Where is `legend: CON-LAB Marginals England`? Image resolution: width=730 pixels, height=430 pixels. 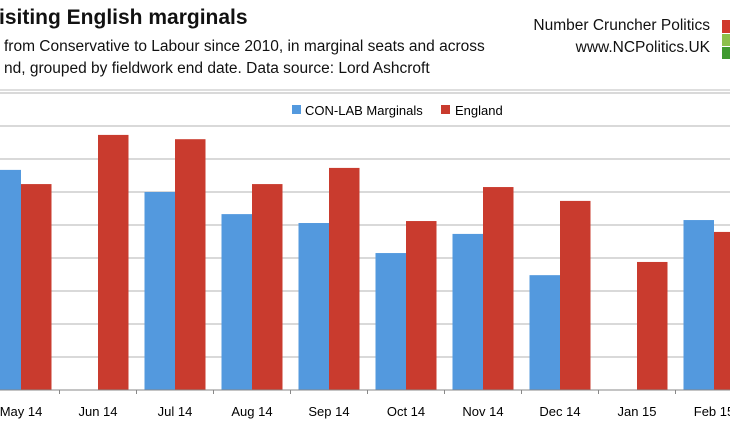 legend: CON-LAB Marginals England is located at coordinates (397, 110).